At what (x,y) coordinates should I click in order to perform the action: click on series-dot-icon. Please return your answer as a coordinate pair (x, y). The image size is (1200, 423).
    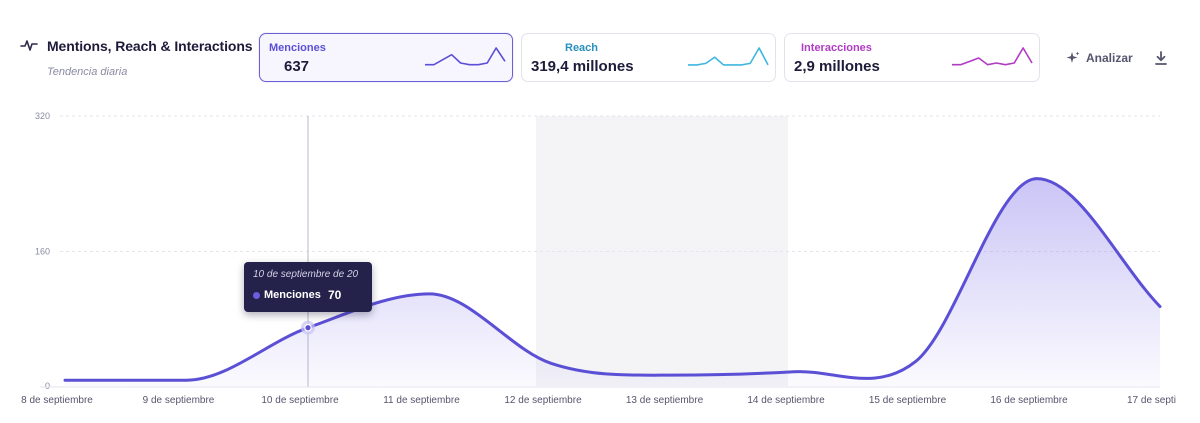
    Looking at the image, I should click on (256, 295).